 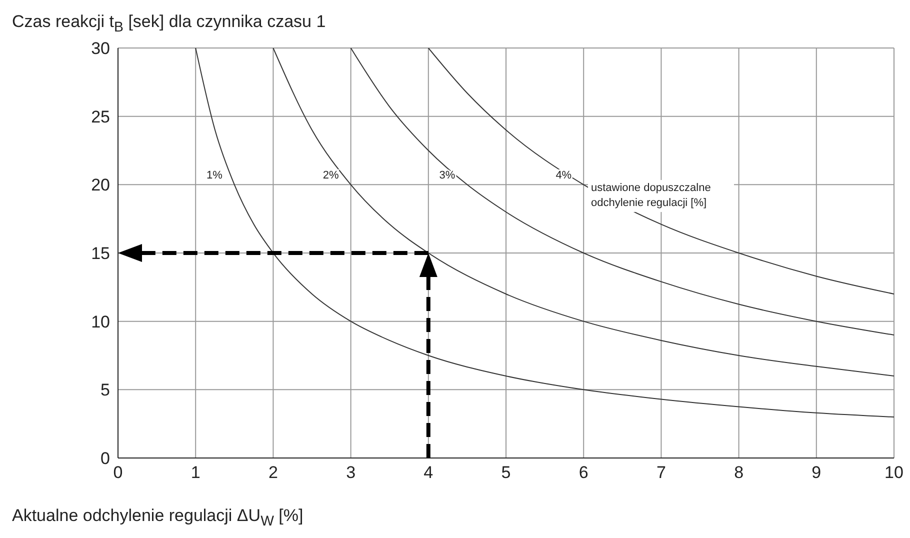 What do you see at coordinates (105, 458) in the screenshot?
I see `y-tick-label: 0` at bounding box center [105, 458].